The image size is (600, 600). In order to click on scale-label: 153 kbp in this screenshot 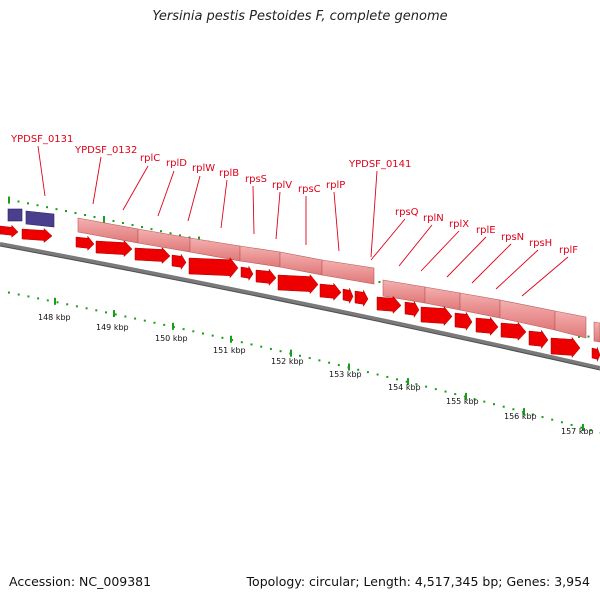, I will do `click(345, 374)`.